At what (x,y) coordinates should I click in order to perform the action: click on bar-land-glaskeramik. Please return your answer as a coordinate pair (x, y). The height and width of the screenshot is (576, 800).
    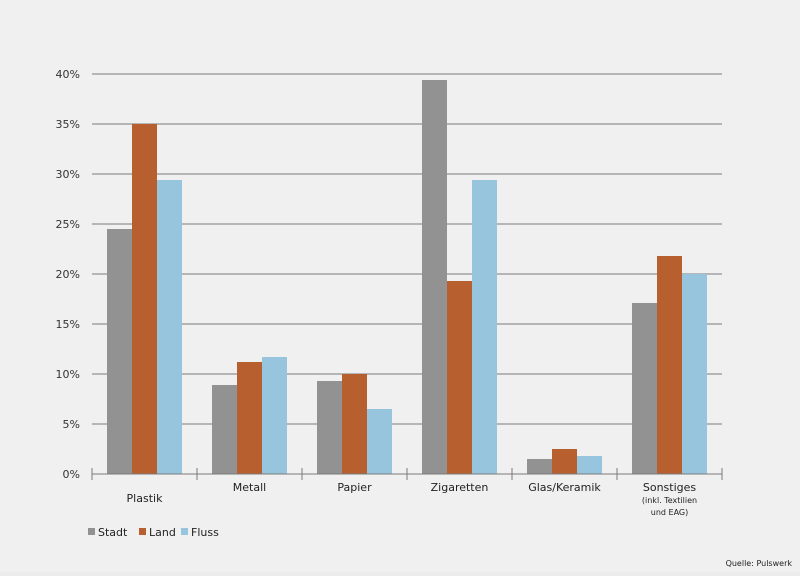
    Looking at the image, I should click on (564, 461).